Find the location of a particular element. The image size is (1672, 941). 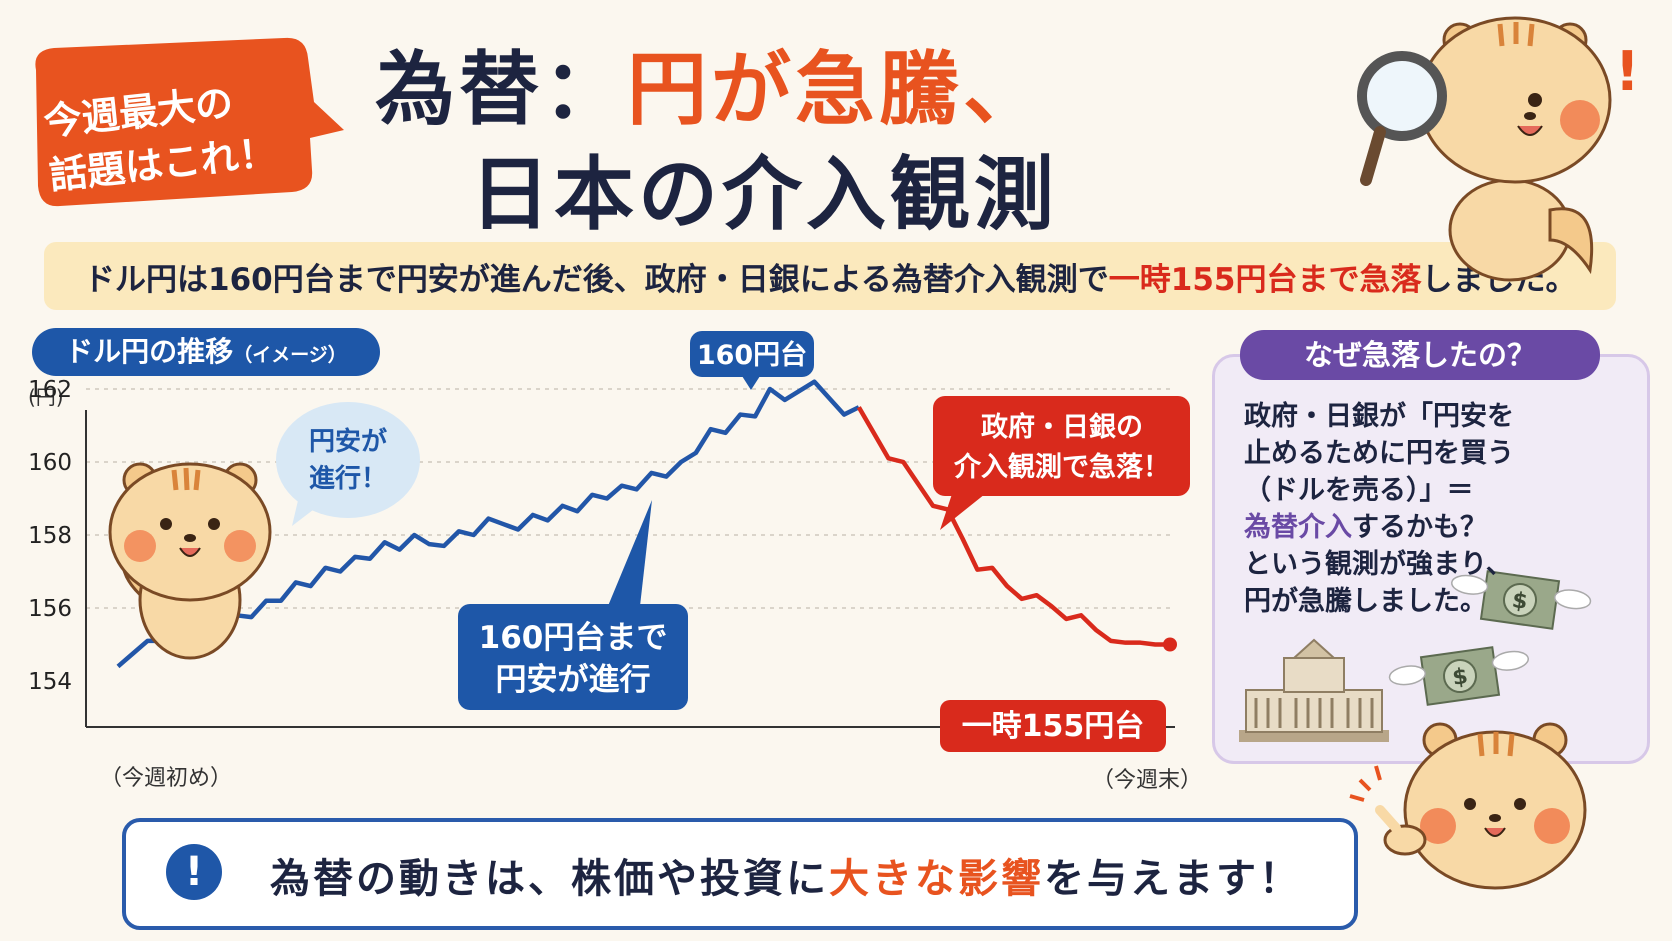

chart-title-note: （イメージ） is located at coordinates (290, 355).